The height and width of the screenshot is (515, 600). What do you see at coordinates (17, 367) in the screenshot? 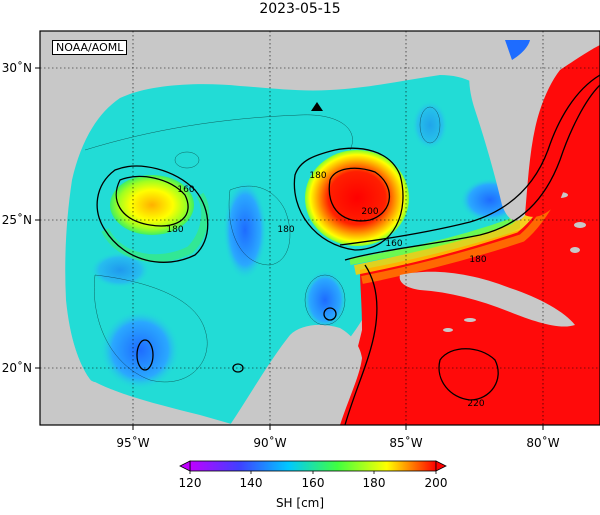
I see `y-tick-label: 20˚N` at bounding box center [17, 367].